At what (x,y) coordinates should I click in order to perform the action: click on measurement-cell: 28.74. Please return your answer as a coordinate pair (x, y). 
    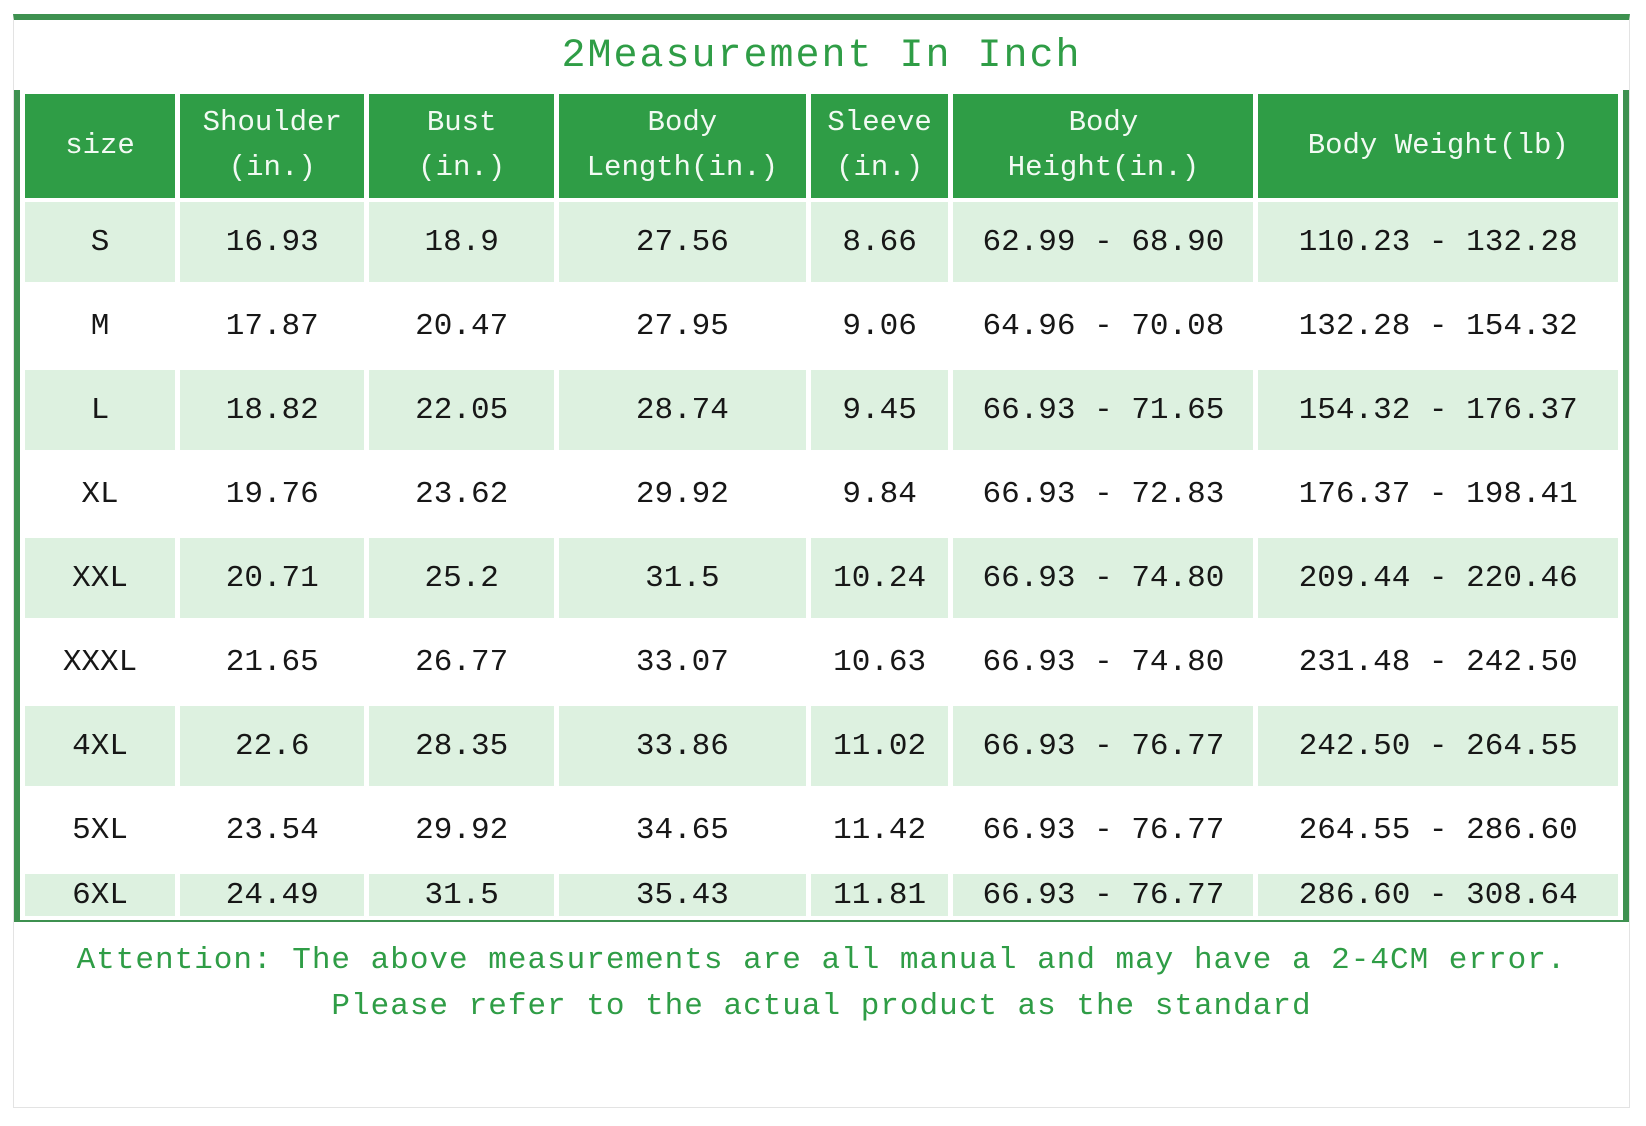
    Looking at the image, I should click on (682, 410).